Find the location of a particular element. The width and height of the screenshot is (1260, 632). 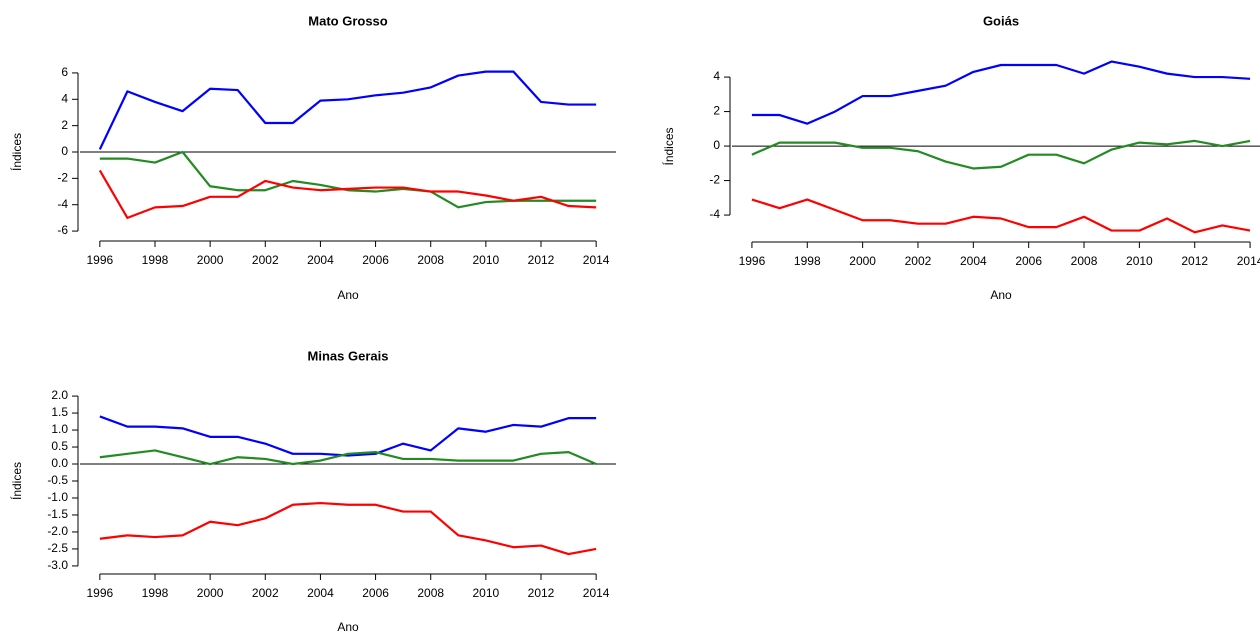

y-tick-label: -2.0 is located at coordinates (57, 531).